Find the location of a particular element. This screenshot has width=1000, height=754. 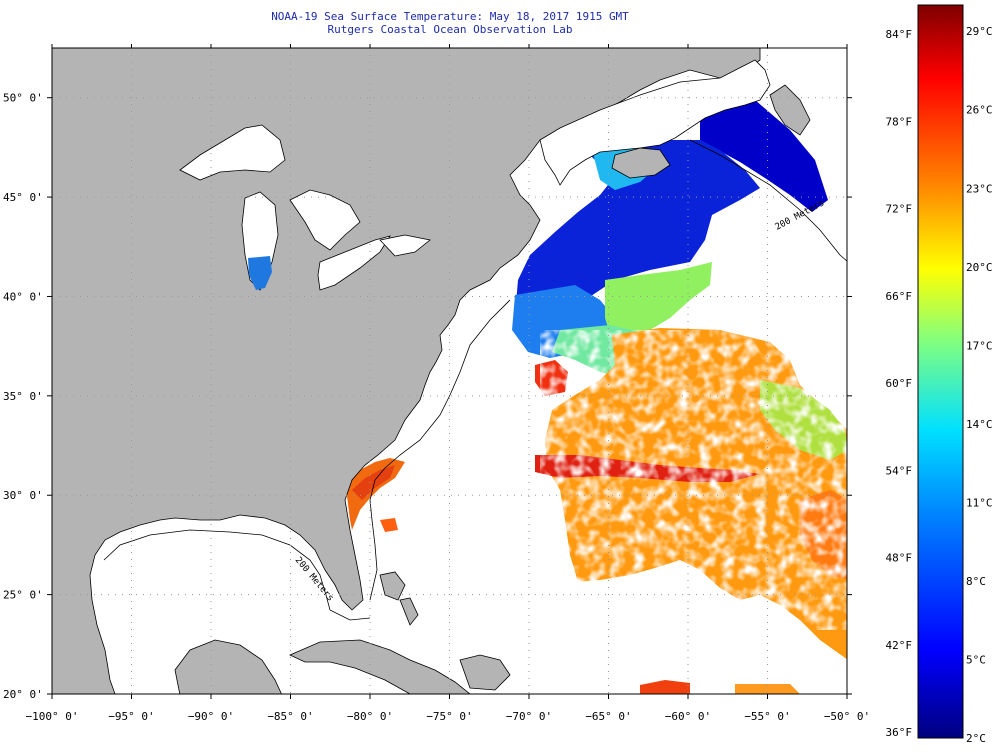

latitude-tick-label: 20° 0' is located at coordinates (23, 694).